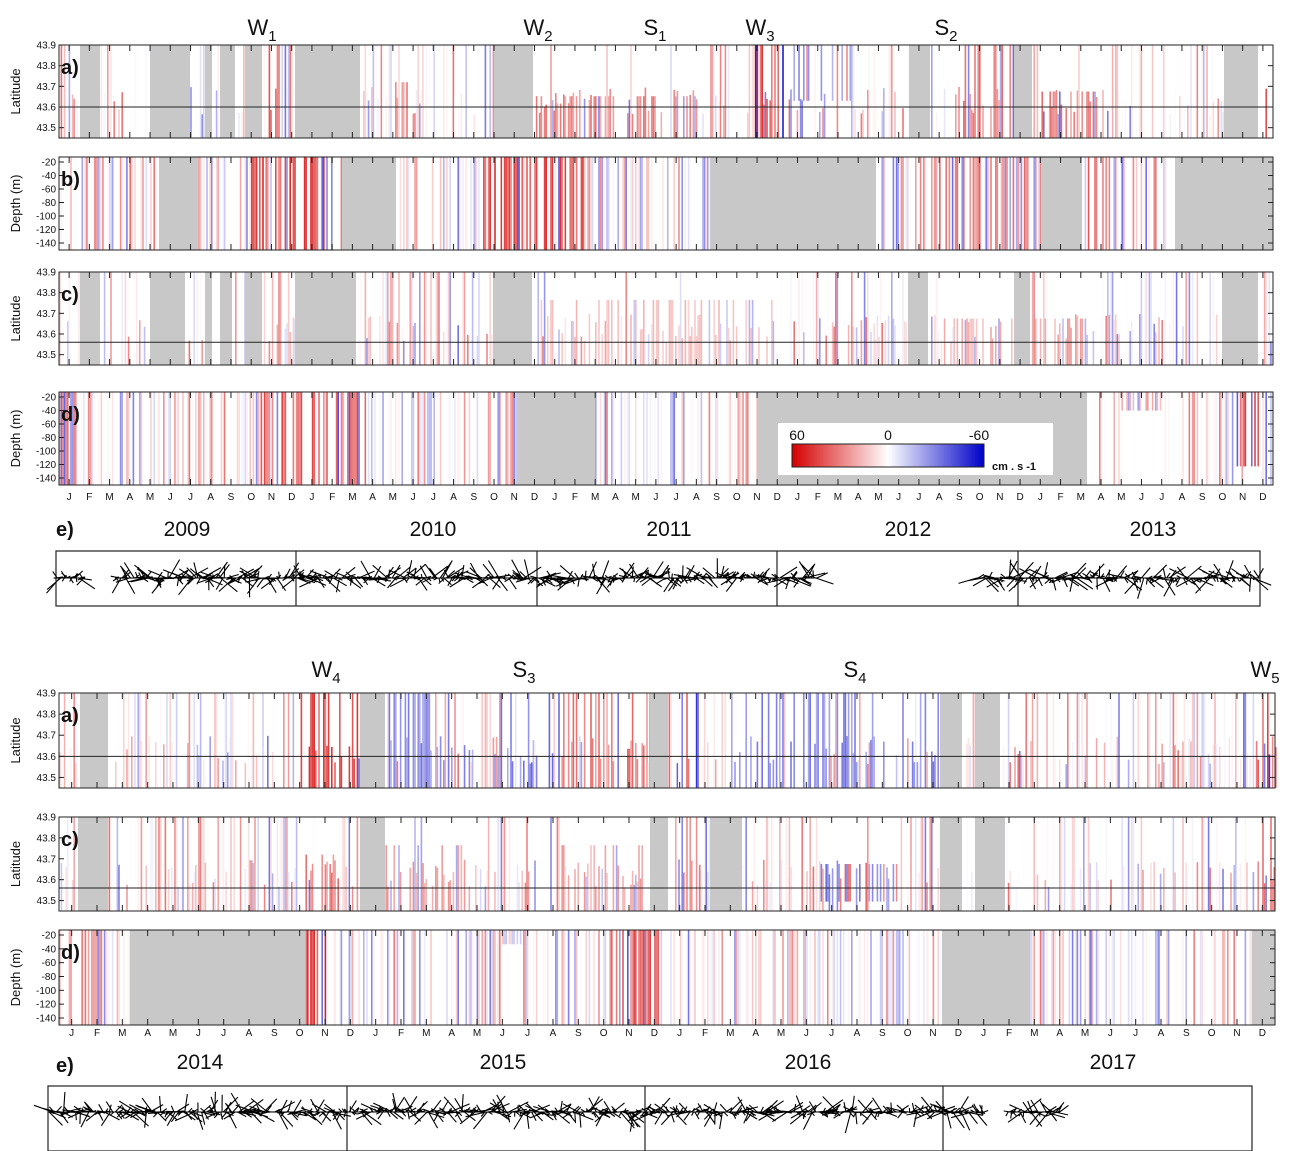 This screenshot has height=1151, width=1300. I want to click on y-tick-label: -140, so click(46, 1019).